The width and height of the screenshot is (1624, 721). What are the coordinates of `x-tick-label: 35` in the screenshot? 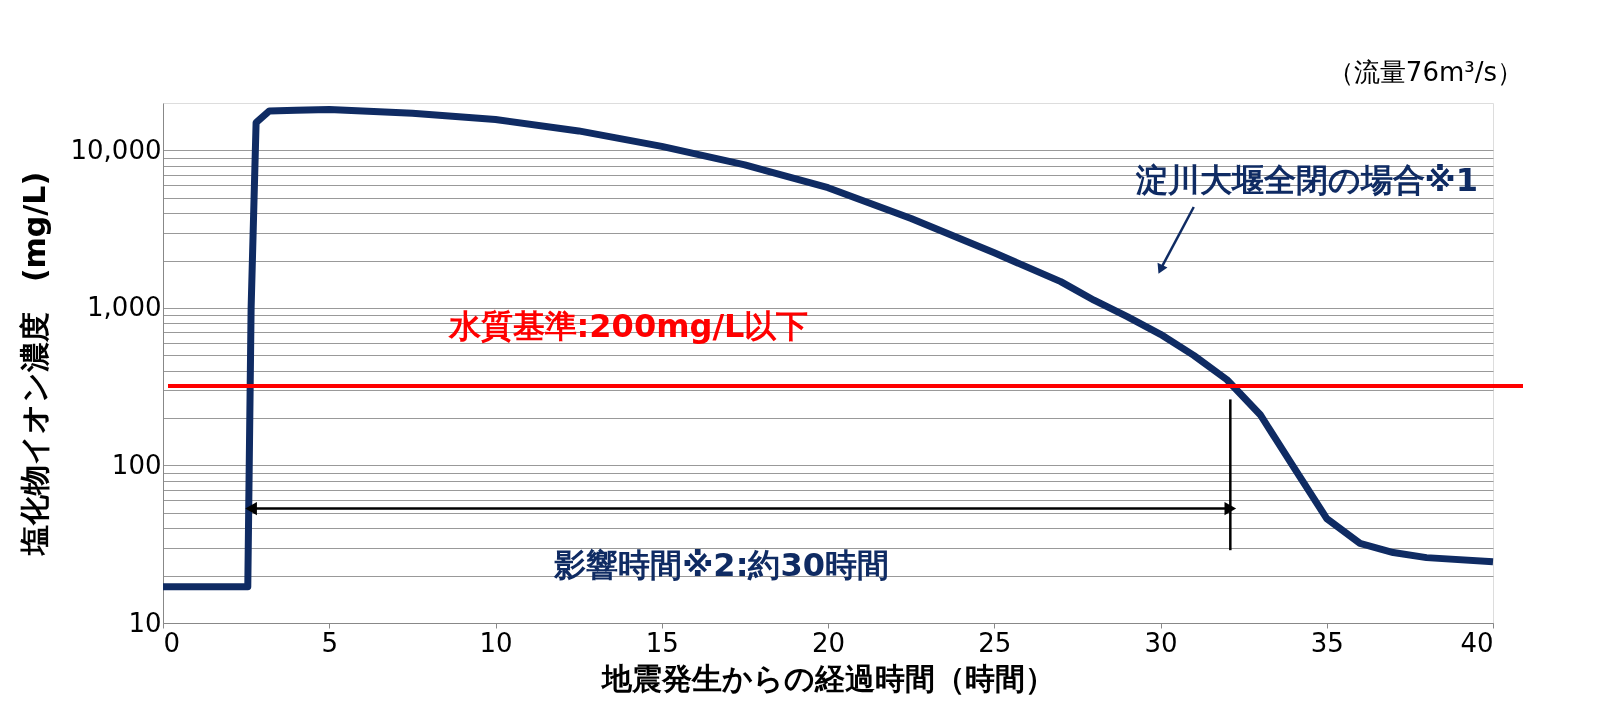 It's located at (1327, 642).